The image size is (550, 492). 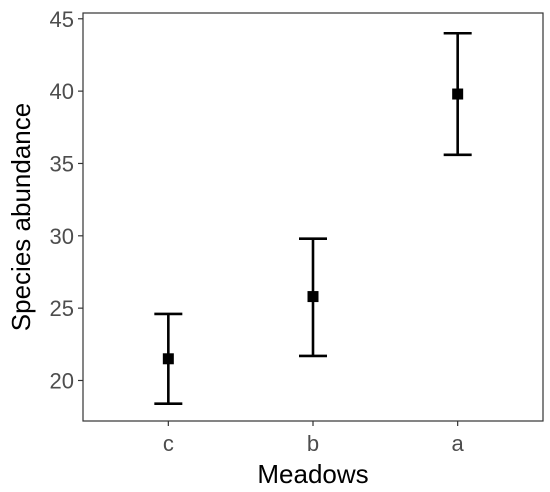 What do you see at coordinates (62, 236) in the screenshot?
I see `y-tick-label: 30` at bounding box center [62, 236].